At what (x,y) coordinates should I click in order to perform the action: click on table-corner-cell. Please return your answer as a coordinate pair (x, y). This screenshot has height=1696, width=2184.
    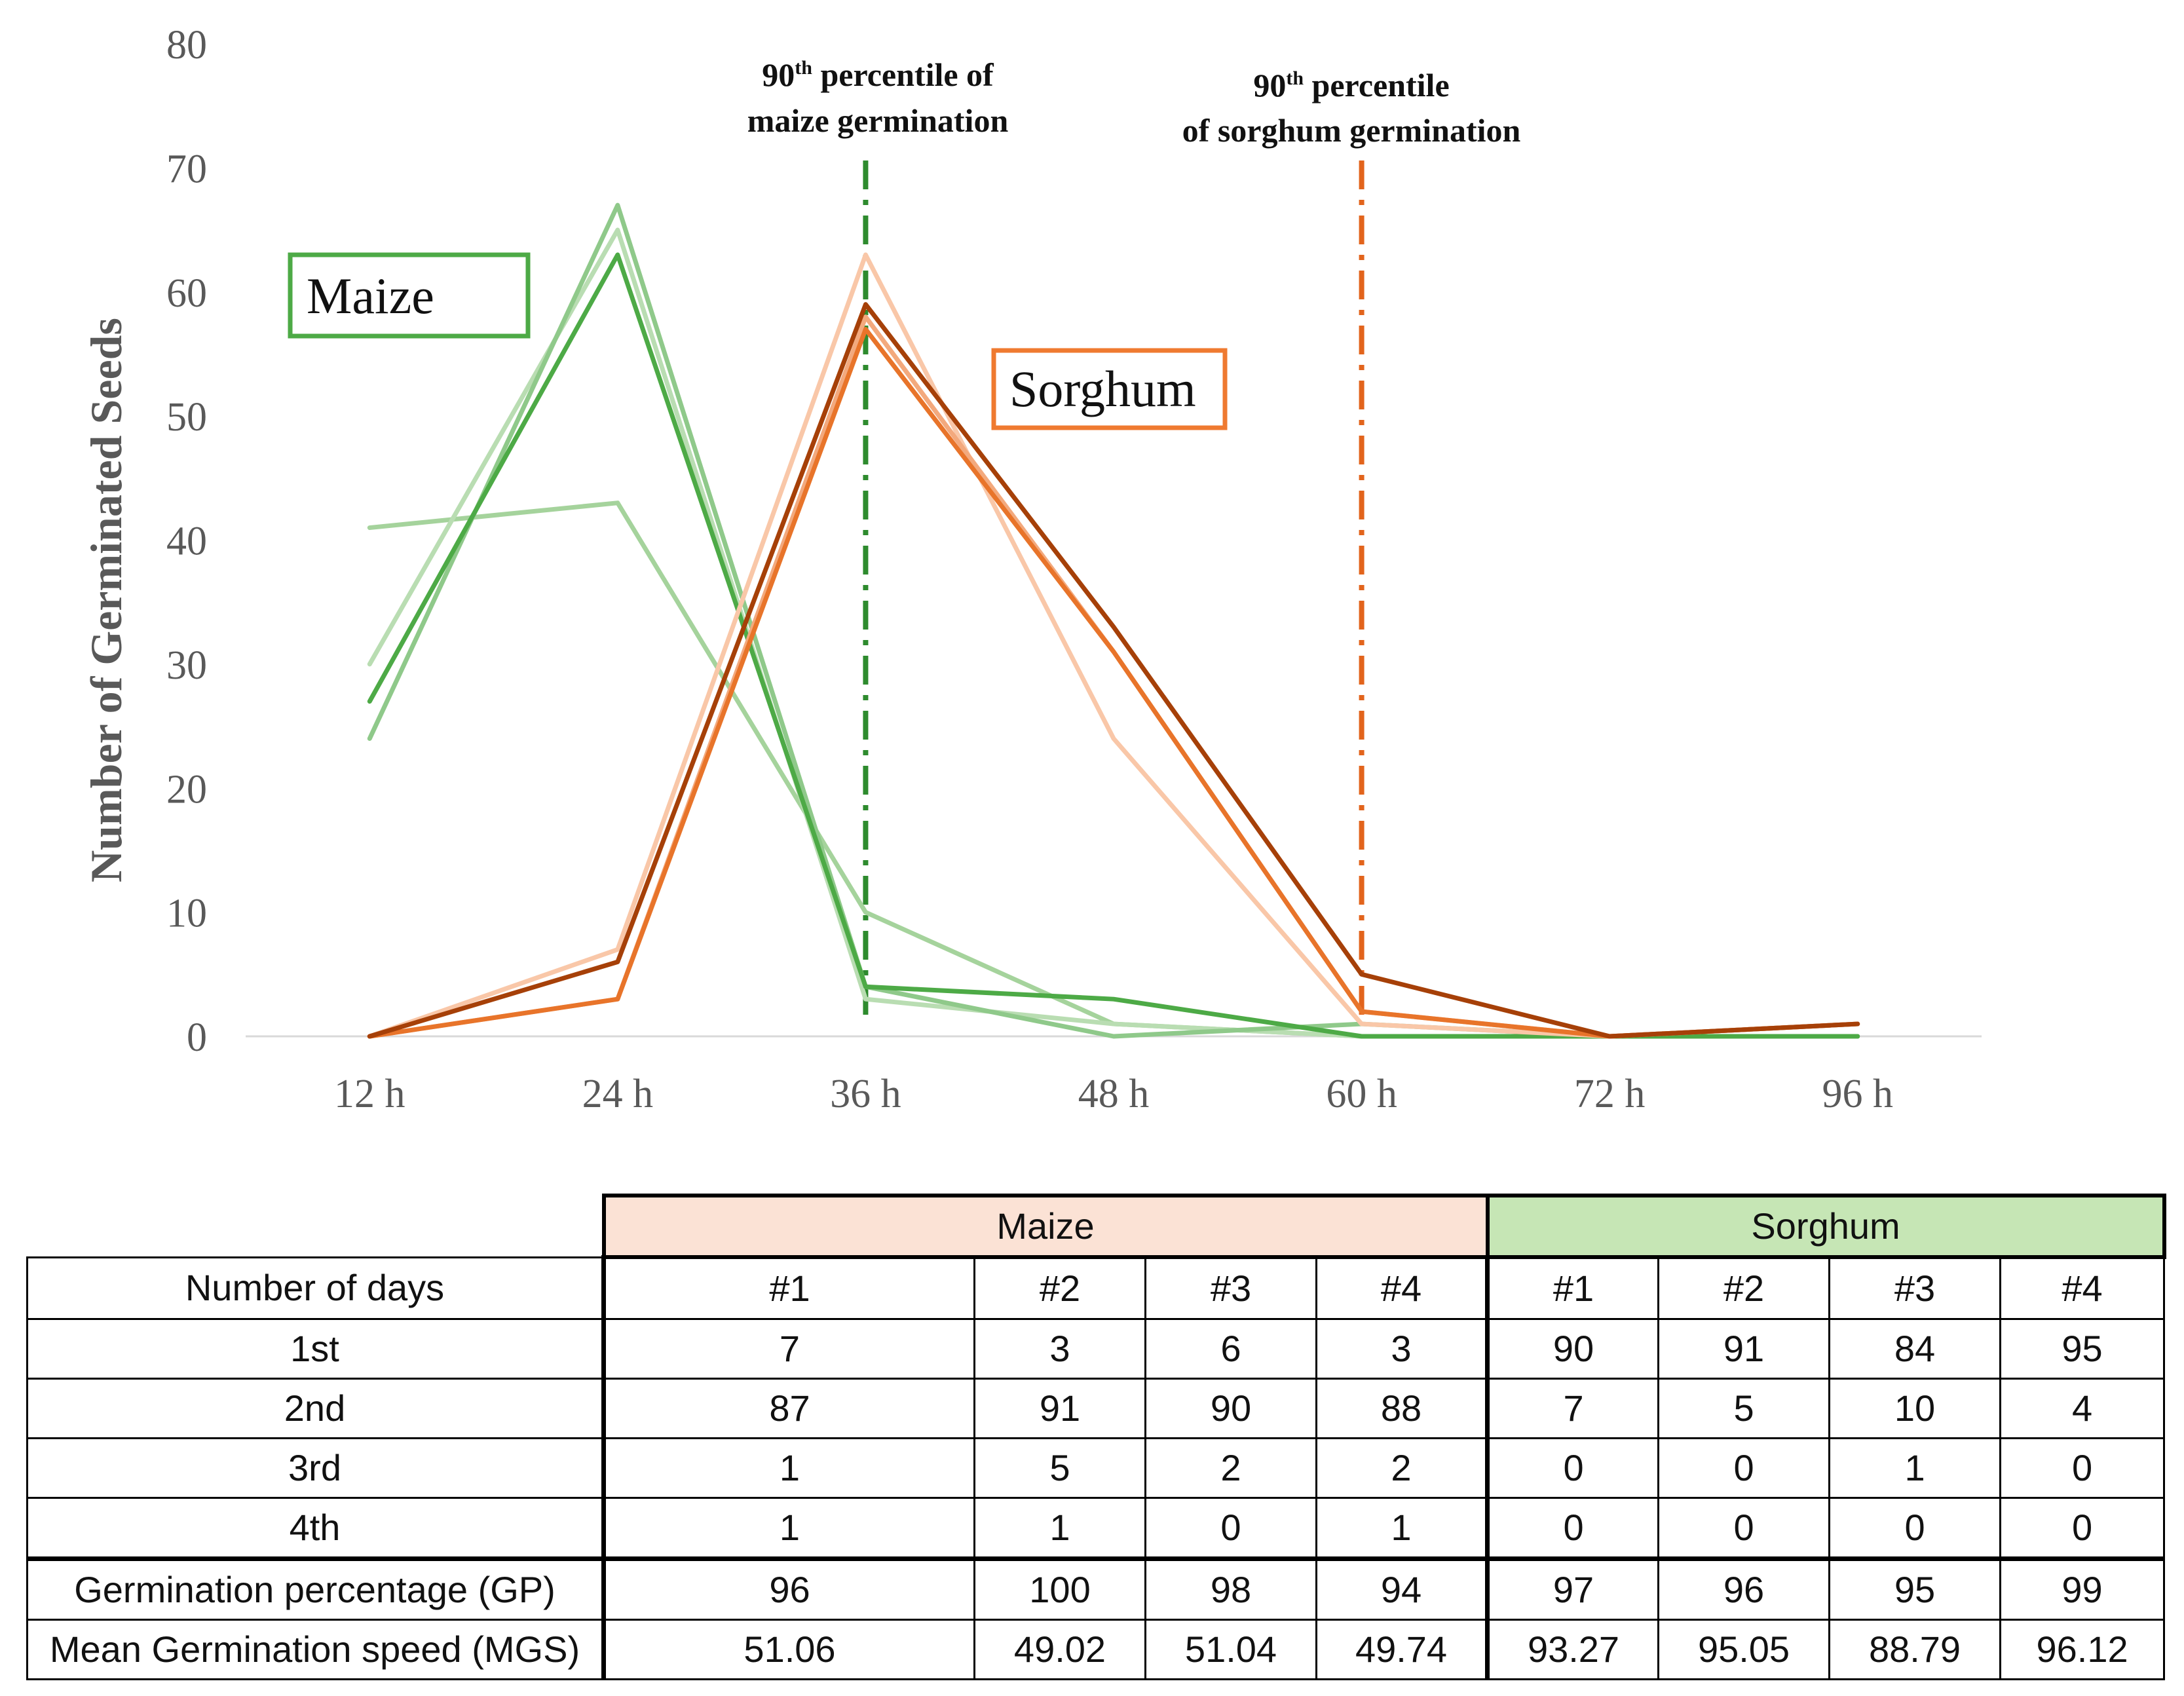
    Looking at the image, I should click on (316, 1227).